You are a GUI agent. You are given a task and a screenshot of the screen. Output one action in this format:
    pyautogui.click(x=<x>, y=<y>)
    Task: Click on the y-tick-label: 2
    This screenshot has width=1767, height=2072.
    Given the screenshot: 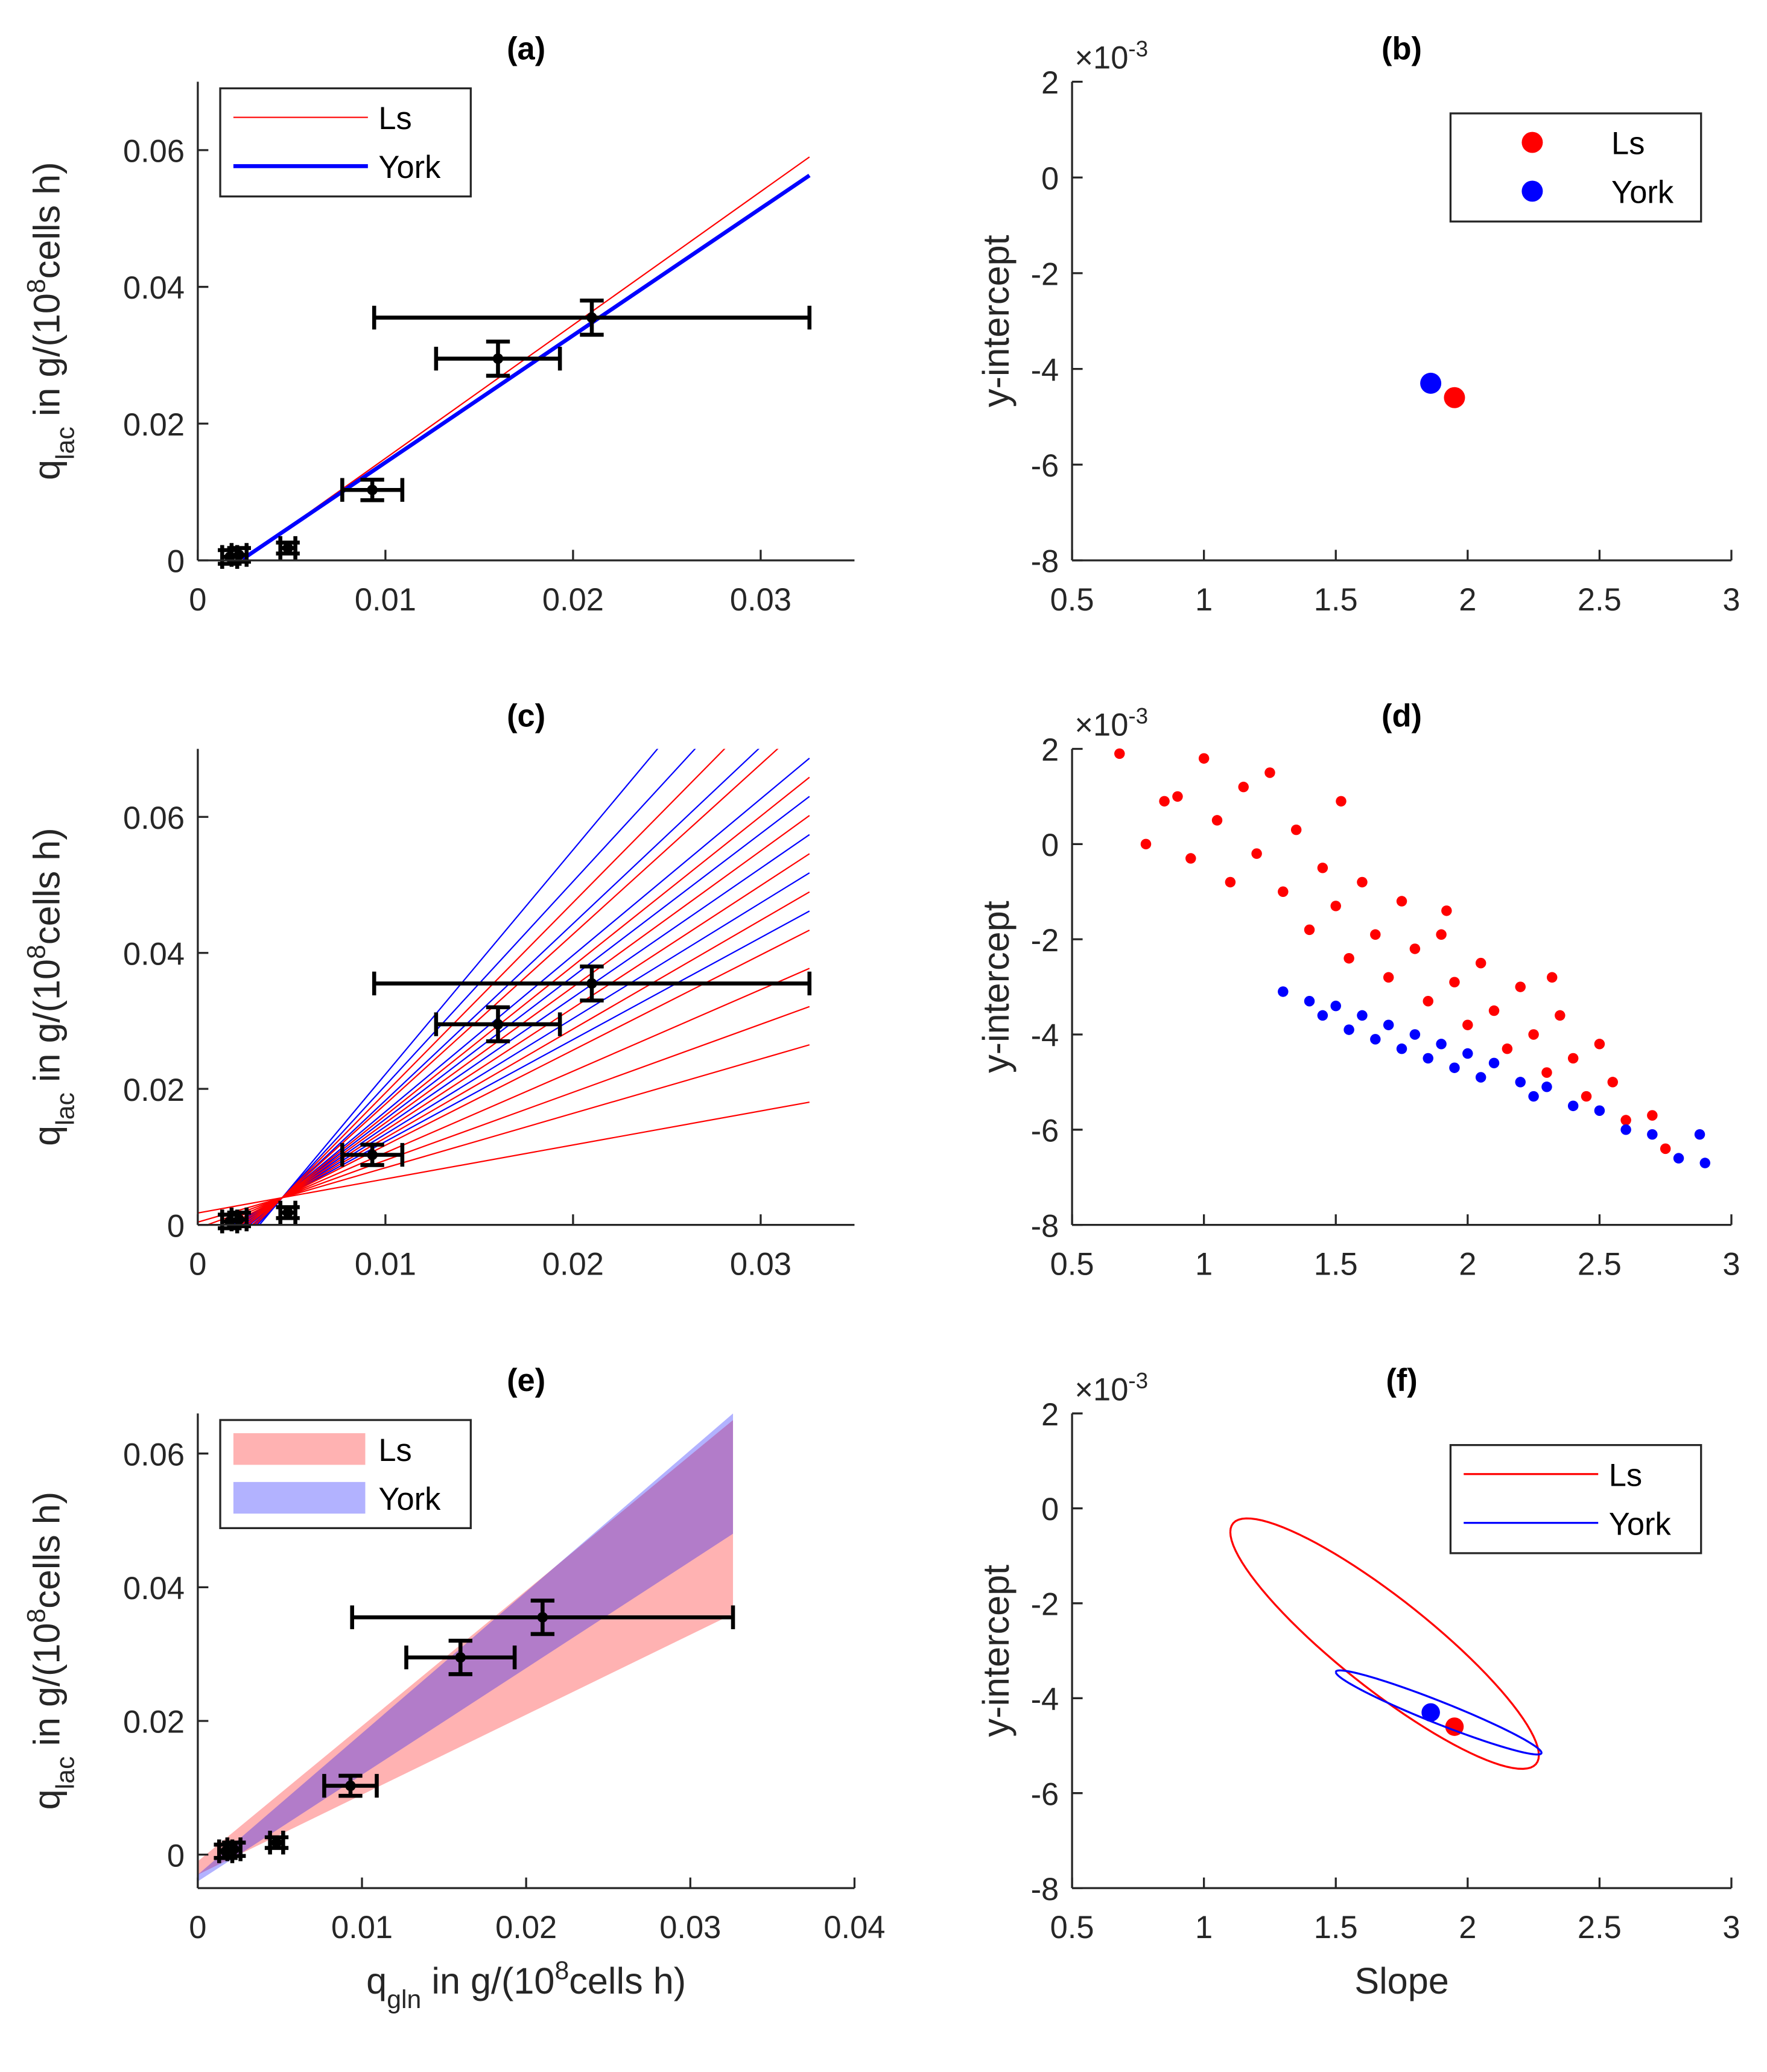 What is the action you would take?
    pyautogui.click(x=1050, y=83)
    